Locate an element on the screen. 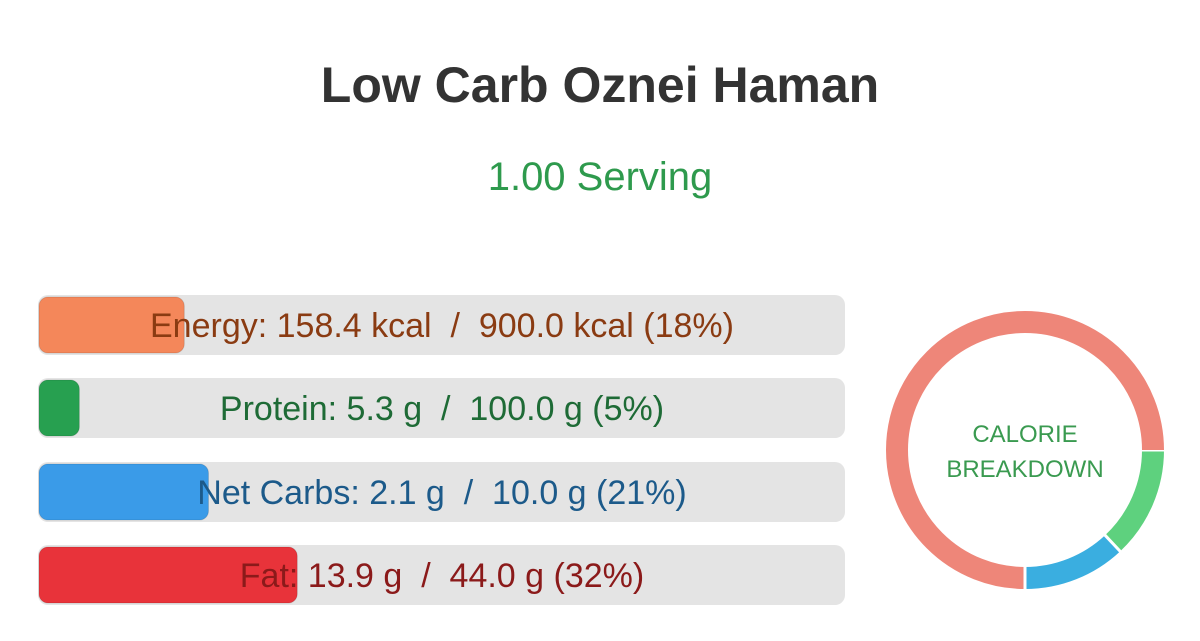 Image resolution: width=1200 pixels, height=641 pixels. donut-label: BREAKDOWN is located at coordinates (1024, 469).